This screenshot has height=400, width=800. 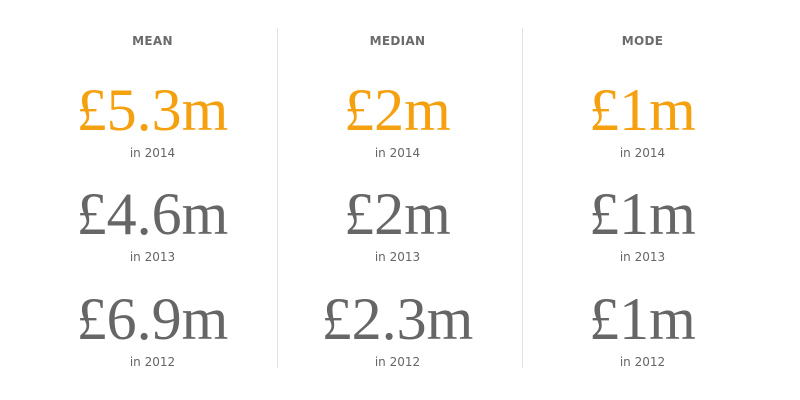 I want to click on stat-entry: £1m in 2014, so click(x=642, y=126).